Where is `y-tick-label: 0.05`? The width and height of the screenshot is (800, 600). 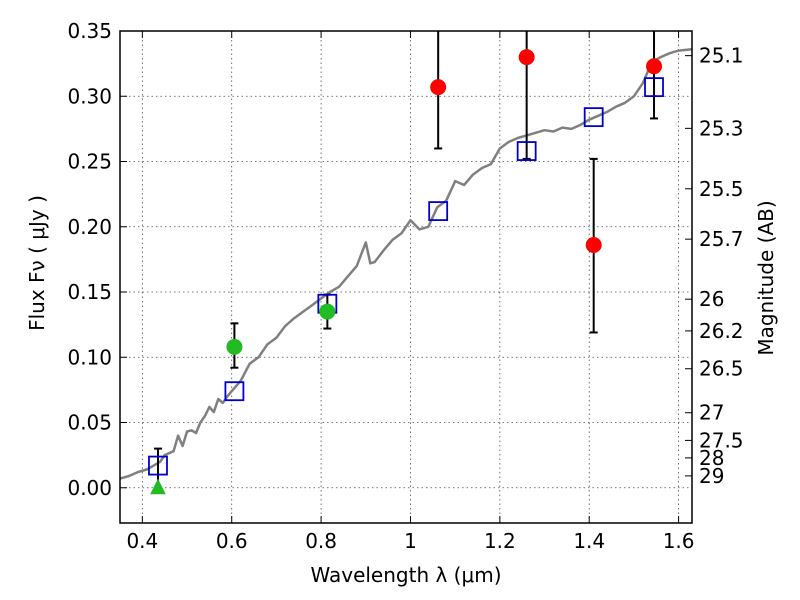
y-tick-label: 0.05 is located at coordinates (89, 423).